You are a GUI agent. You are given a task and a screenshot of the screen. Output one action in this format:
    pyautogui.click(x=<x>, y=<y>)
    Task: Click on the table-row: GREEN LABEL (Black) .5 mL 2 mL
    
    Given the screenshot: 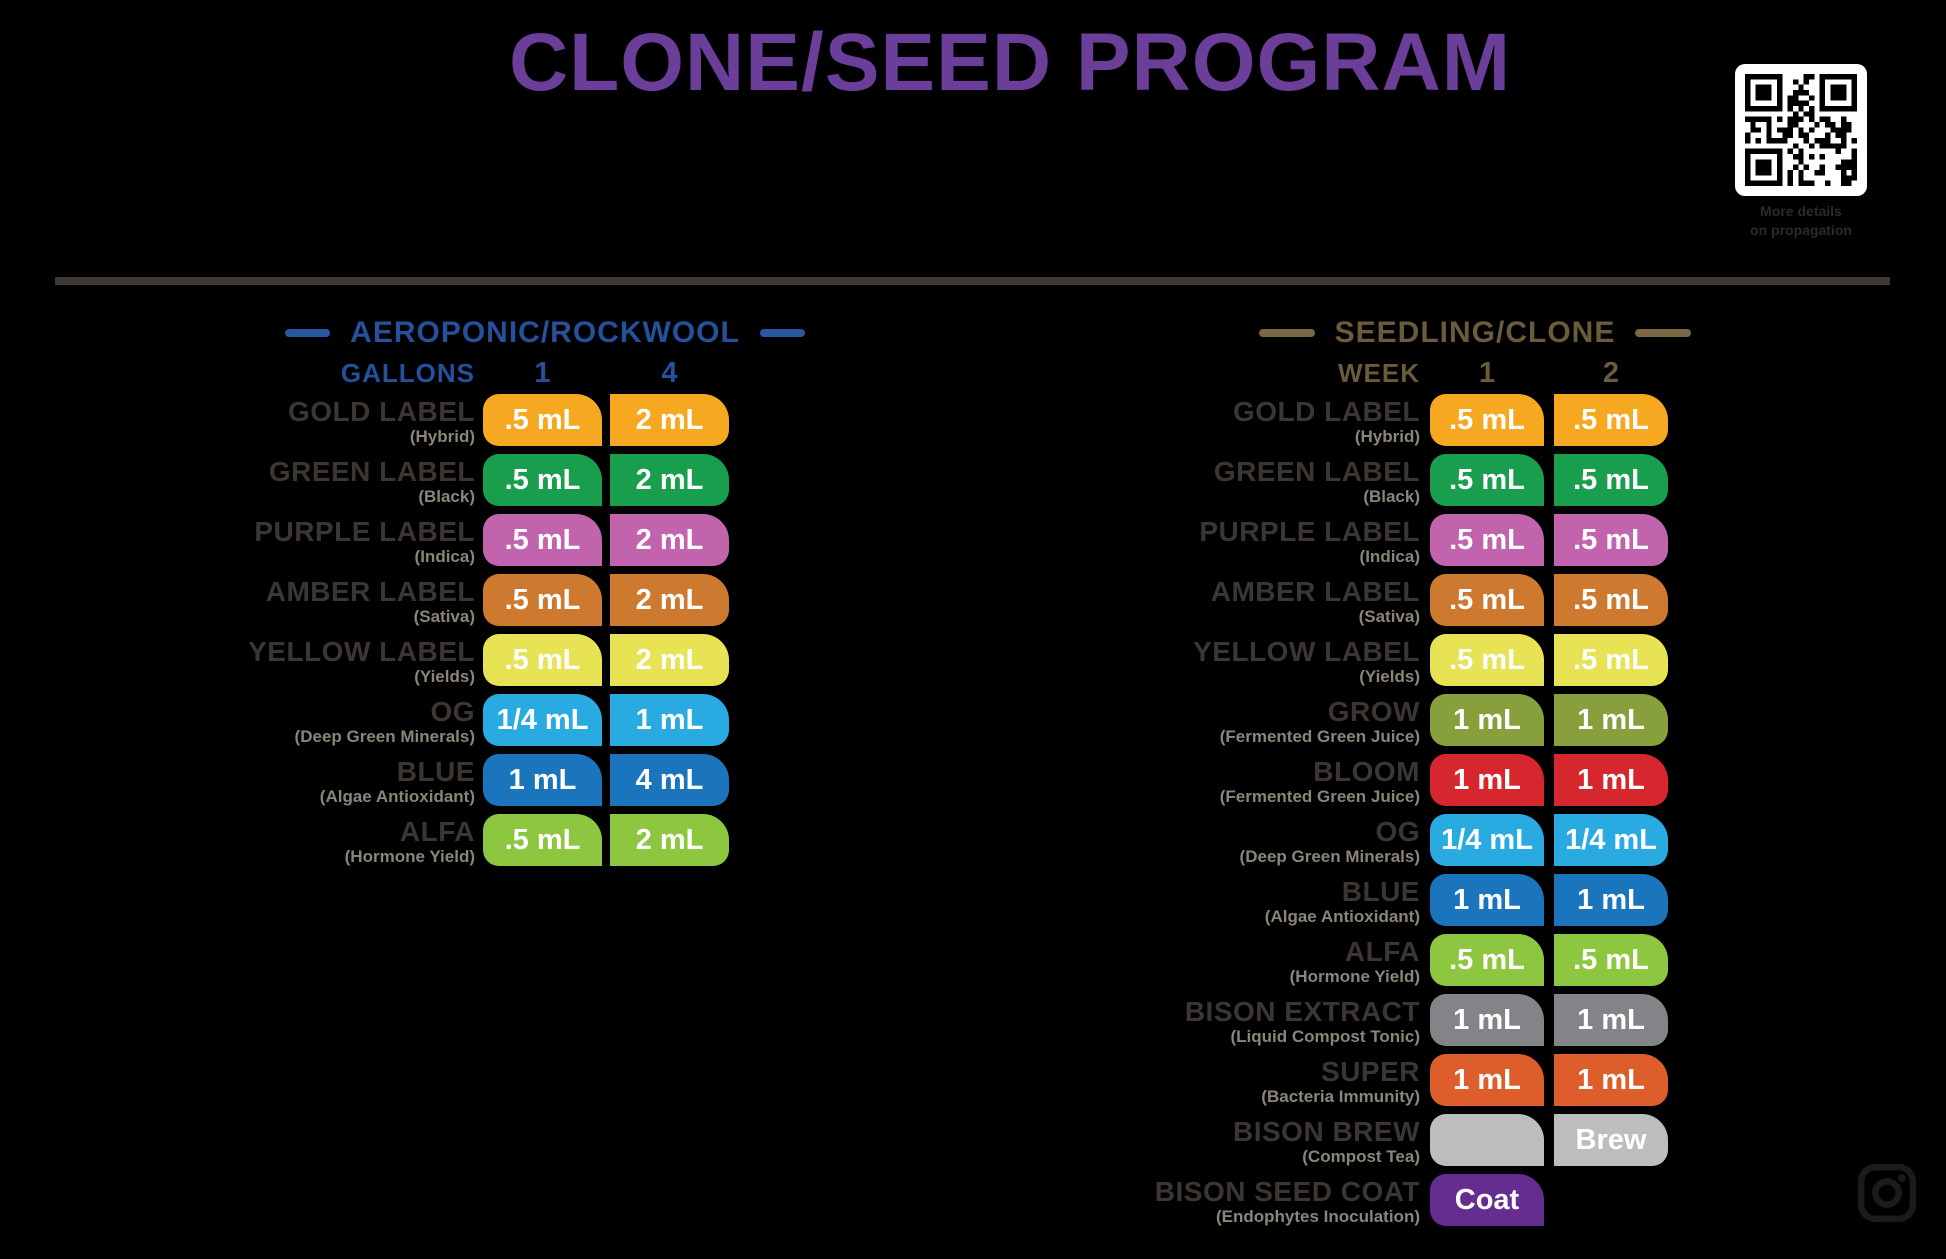 What is the action you would take?
    pyautogui.click(x=396, y=484)
    